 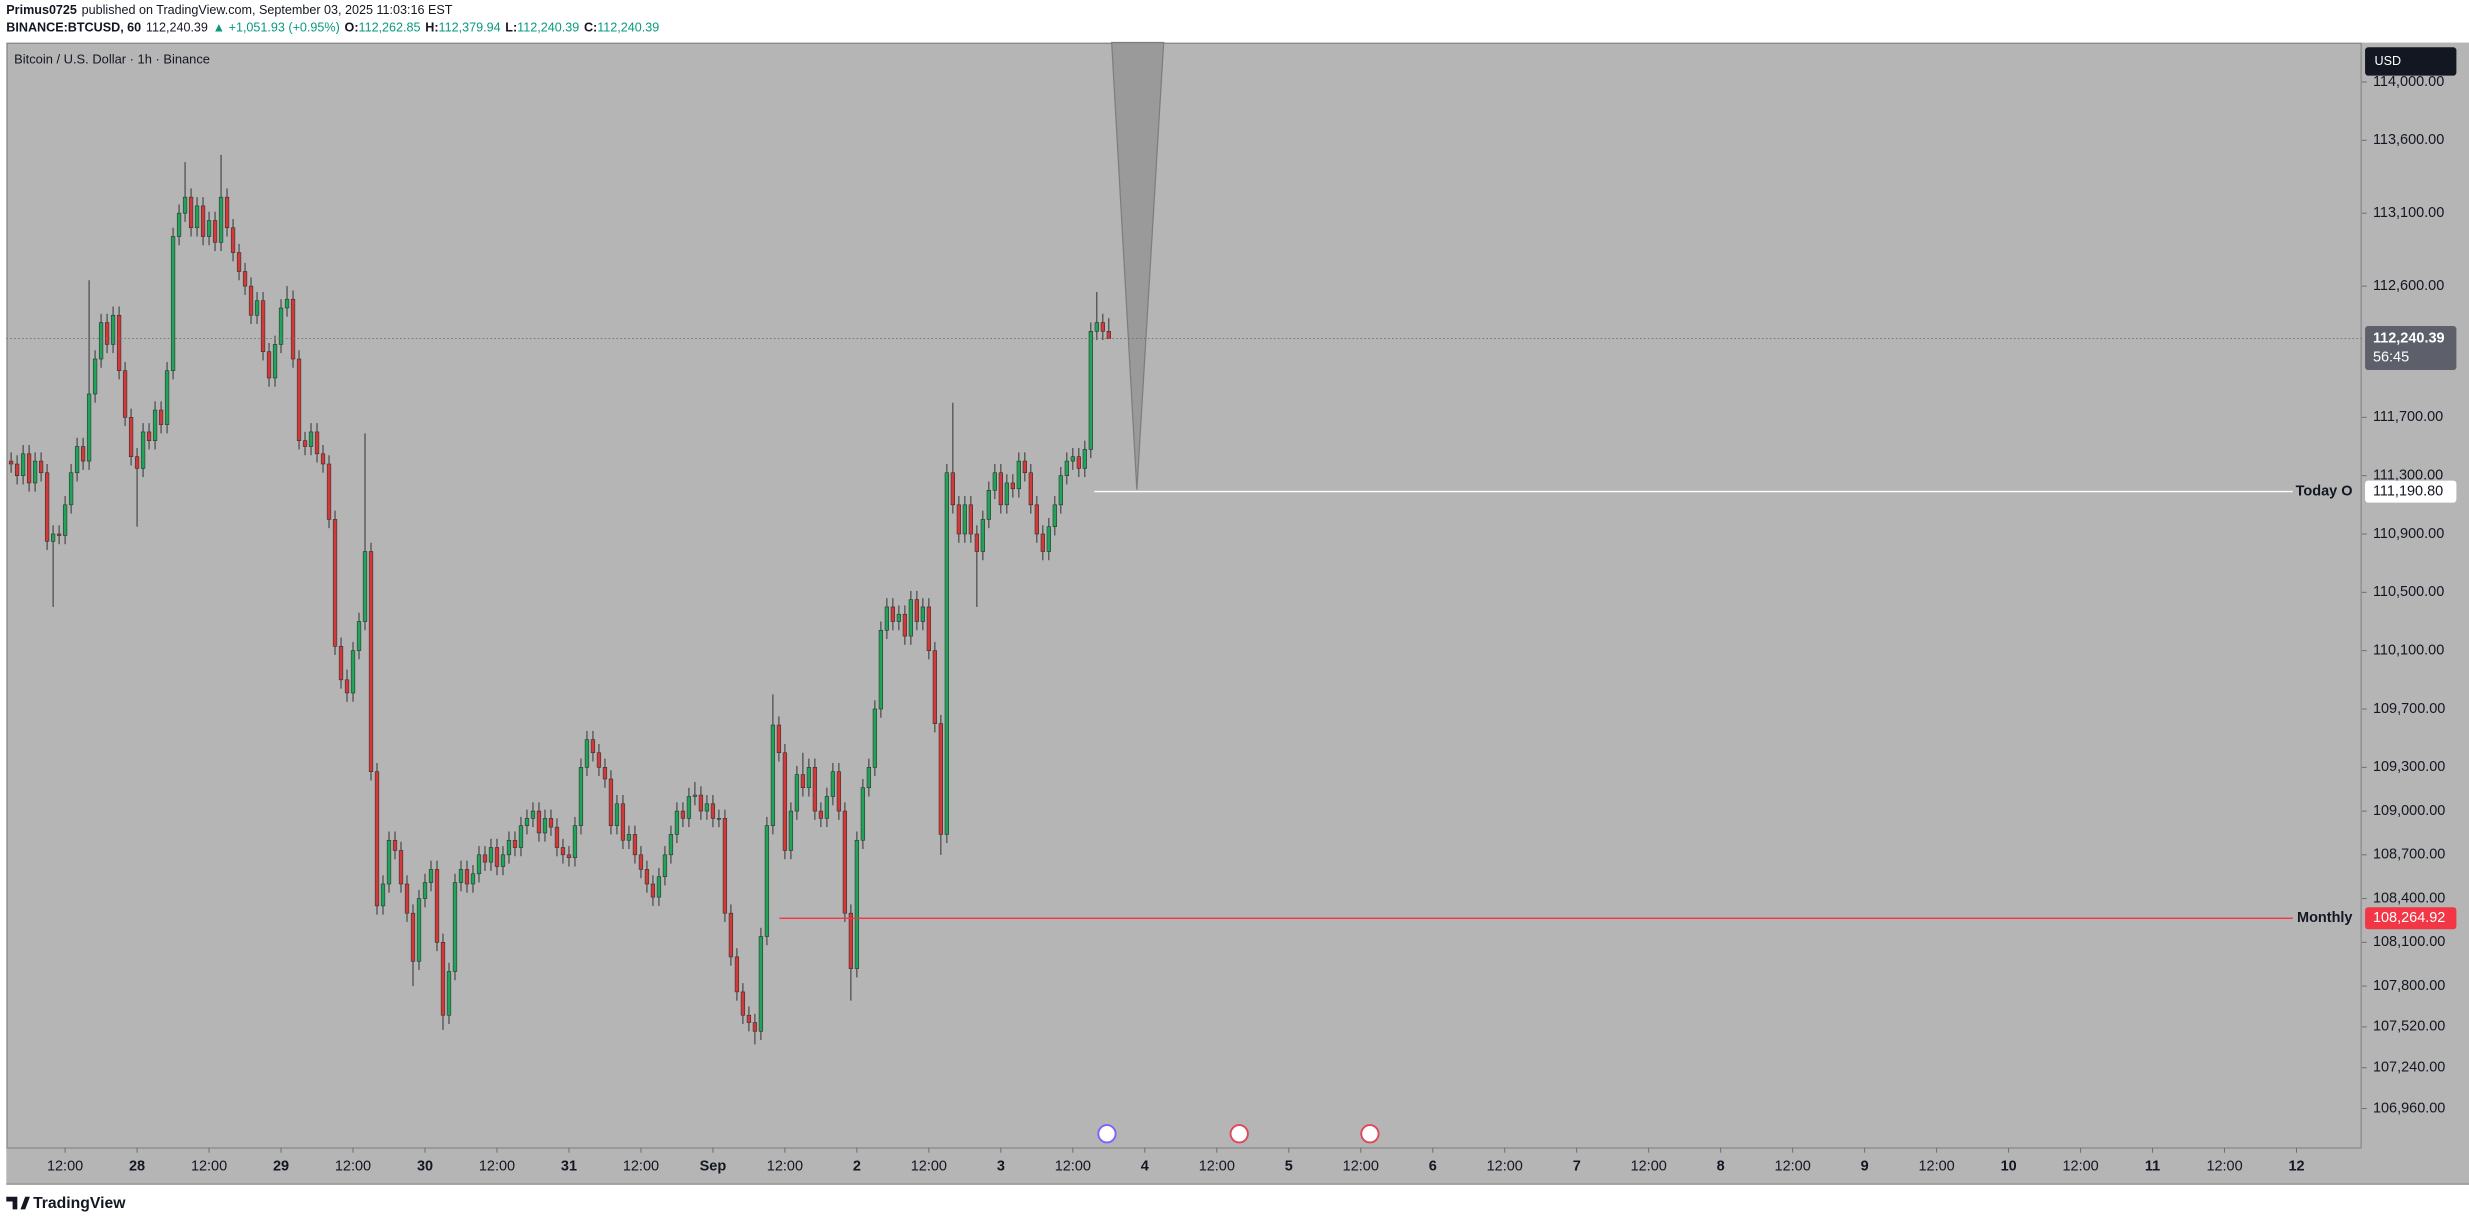 What do you see at coordinates (1138, 265) in the screenshot?
I see `projection-triangle` at bounding box center [1138, 265].